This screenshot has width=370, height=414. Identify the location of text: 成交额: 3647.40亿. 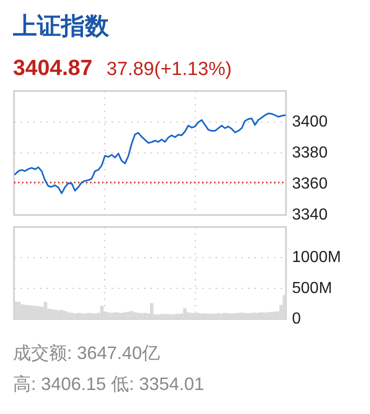
(86, 353).